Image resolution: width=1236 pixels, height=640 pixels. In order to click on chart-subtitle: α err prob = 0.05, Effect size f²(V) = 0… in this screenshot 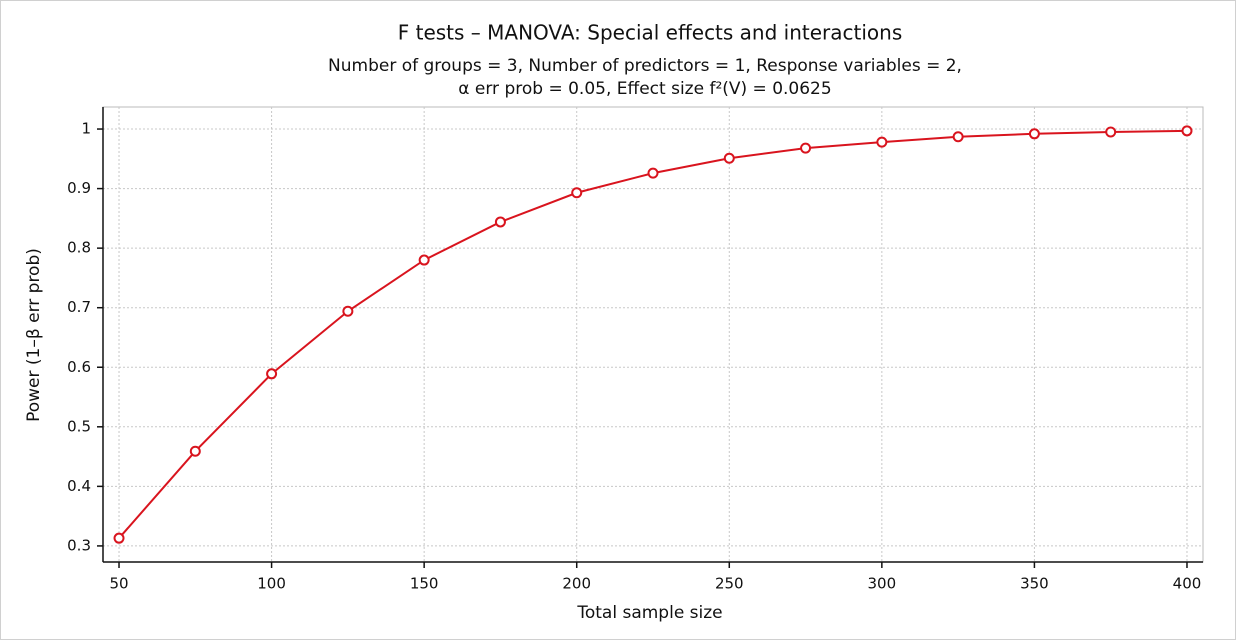, I will do `click(644, 89)`.